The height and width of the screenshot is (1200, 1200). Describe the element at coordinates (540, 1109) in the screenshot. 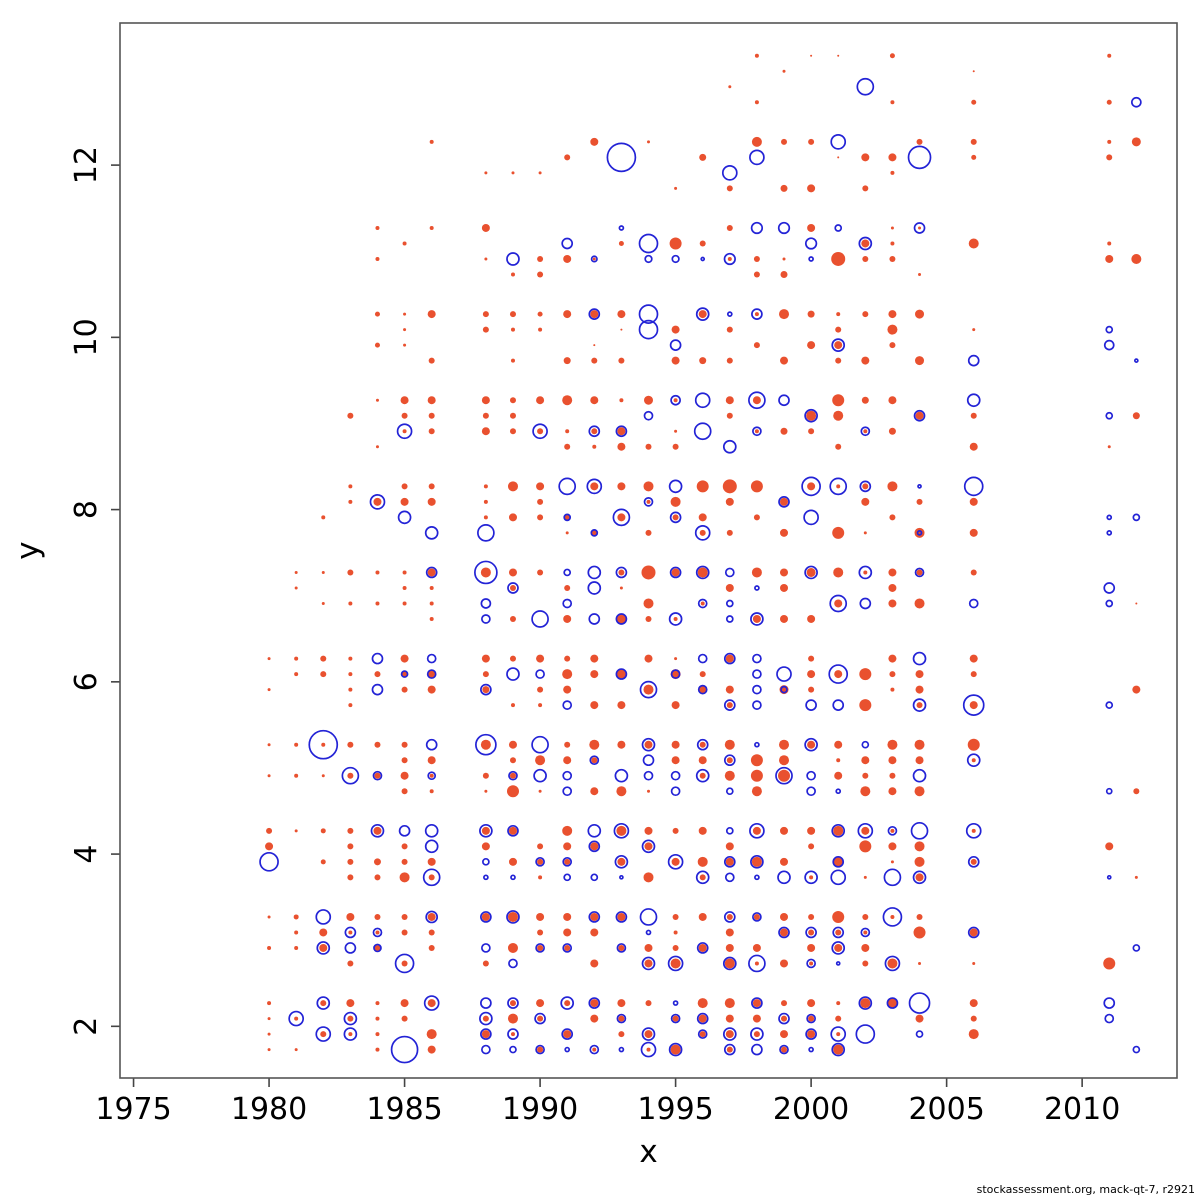

I see `x-tick-label: 1990` at that location.